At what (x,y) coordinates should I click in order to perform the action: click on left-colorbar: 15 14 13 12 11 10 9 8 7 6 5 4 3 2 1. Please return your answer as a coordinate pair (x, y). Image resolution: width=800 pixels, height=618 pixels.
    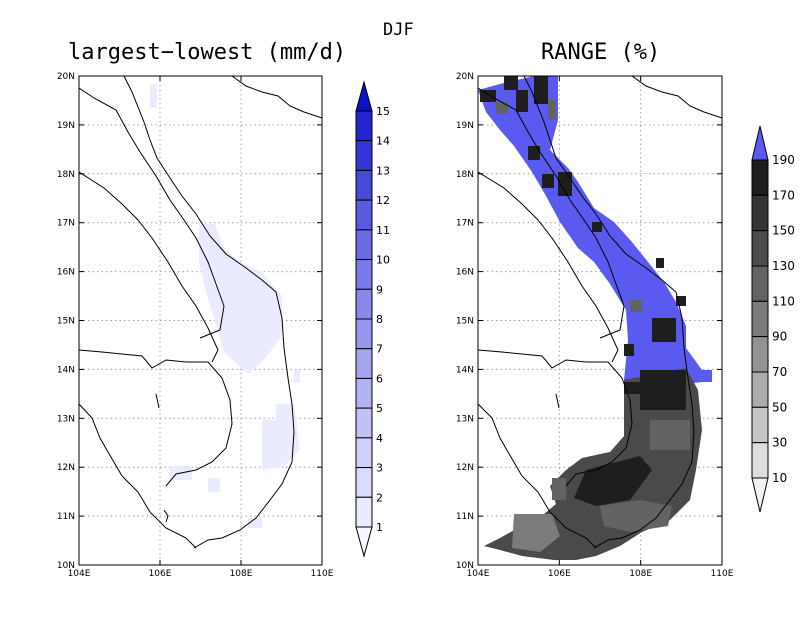
    Looking at the image, I should click on (372, 319).